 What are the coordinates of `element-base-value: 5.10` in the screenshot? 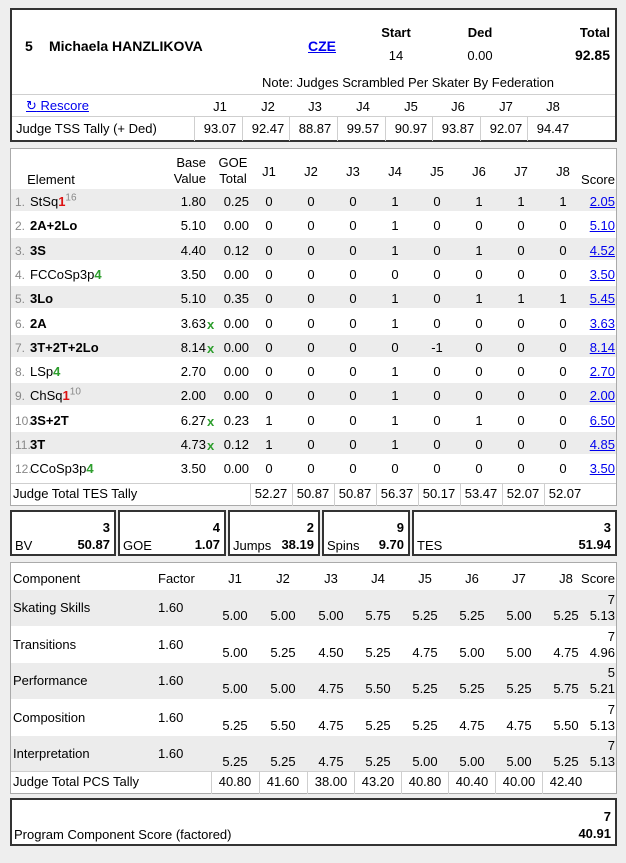 It's located at (193, 299).